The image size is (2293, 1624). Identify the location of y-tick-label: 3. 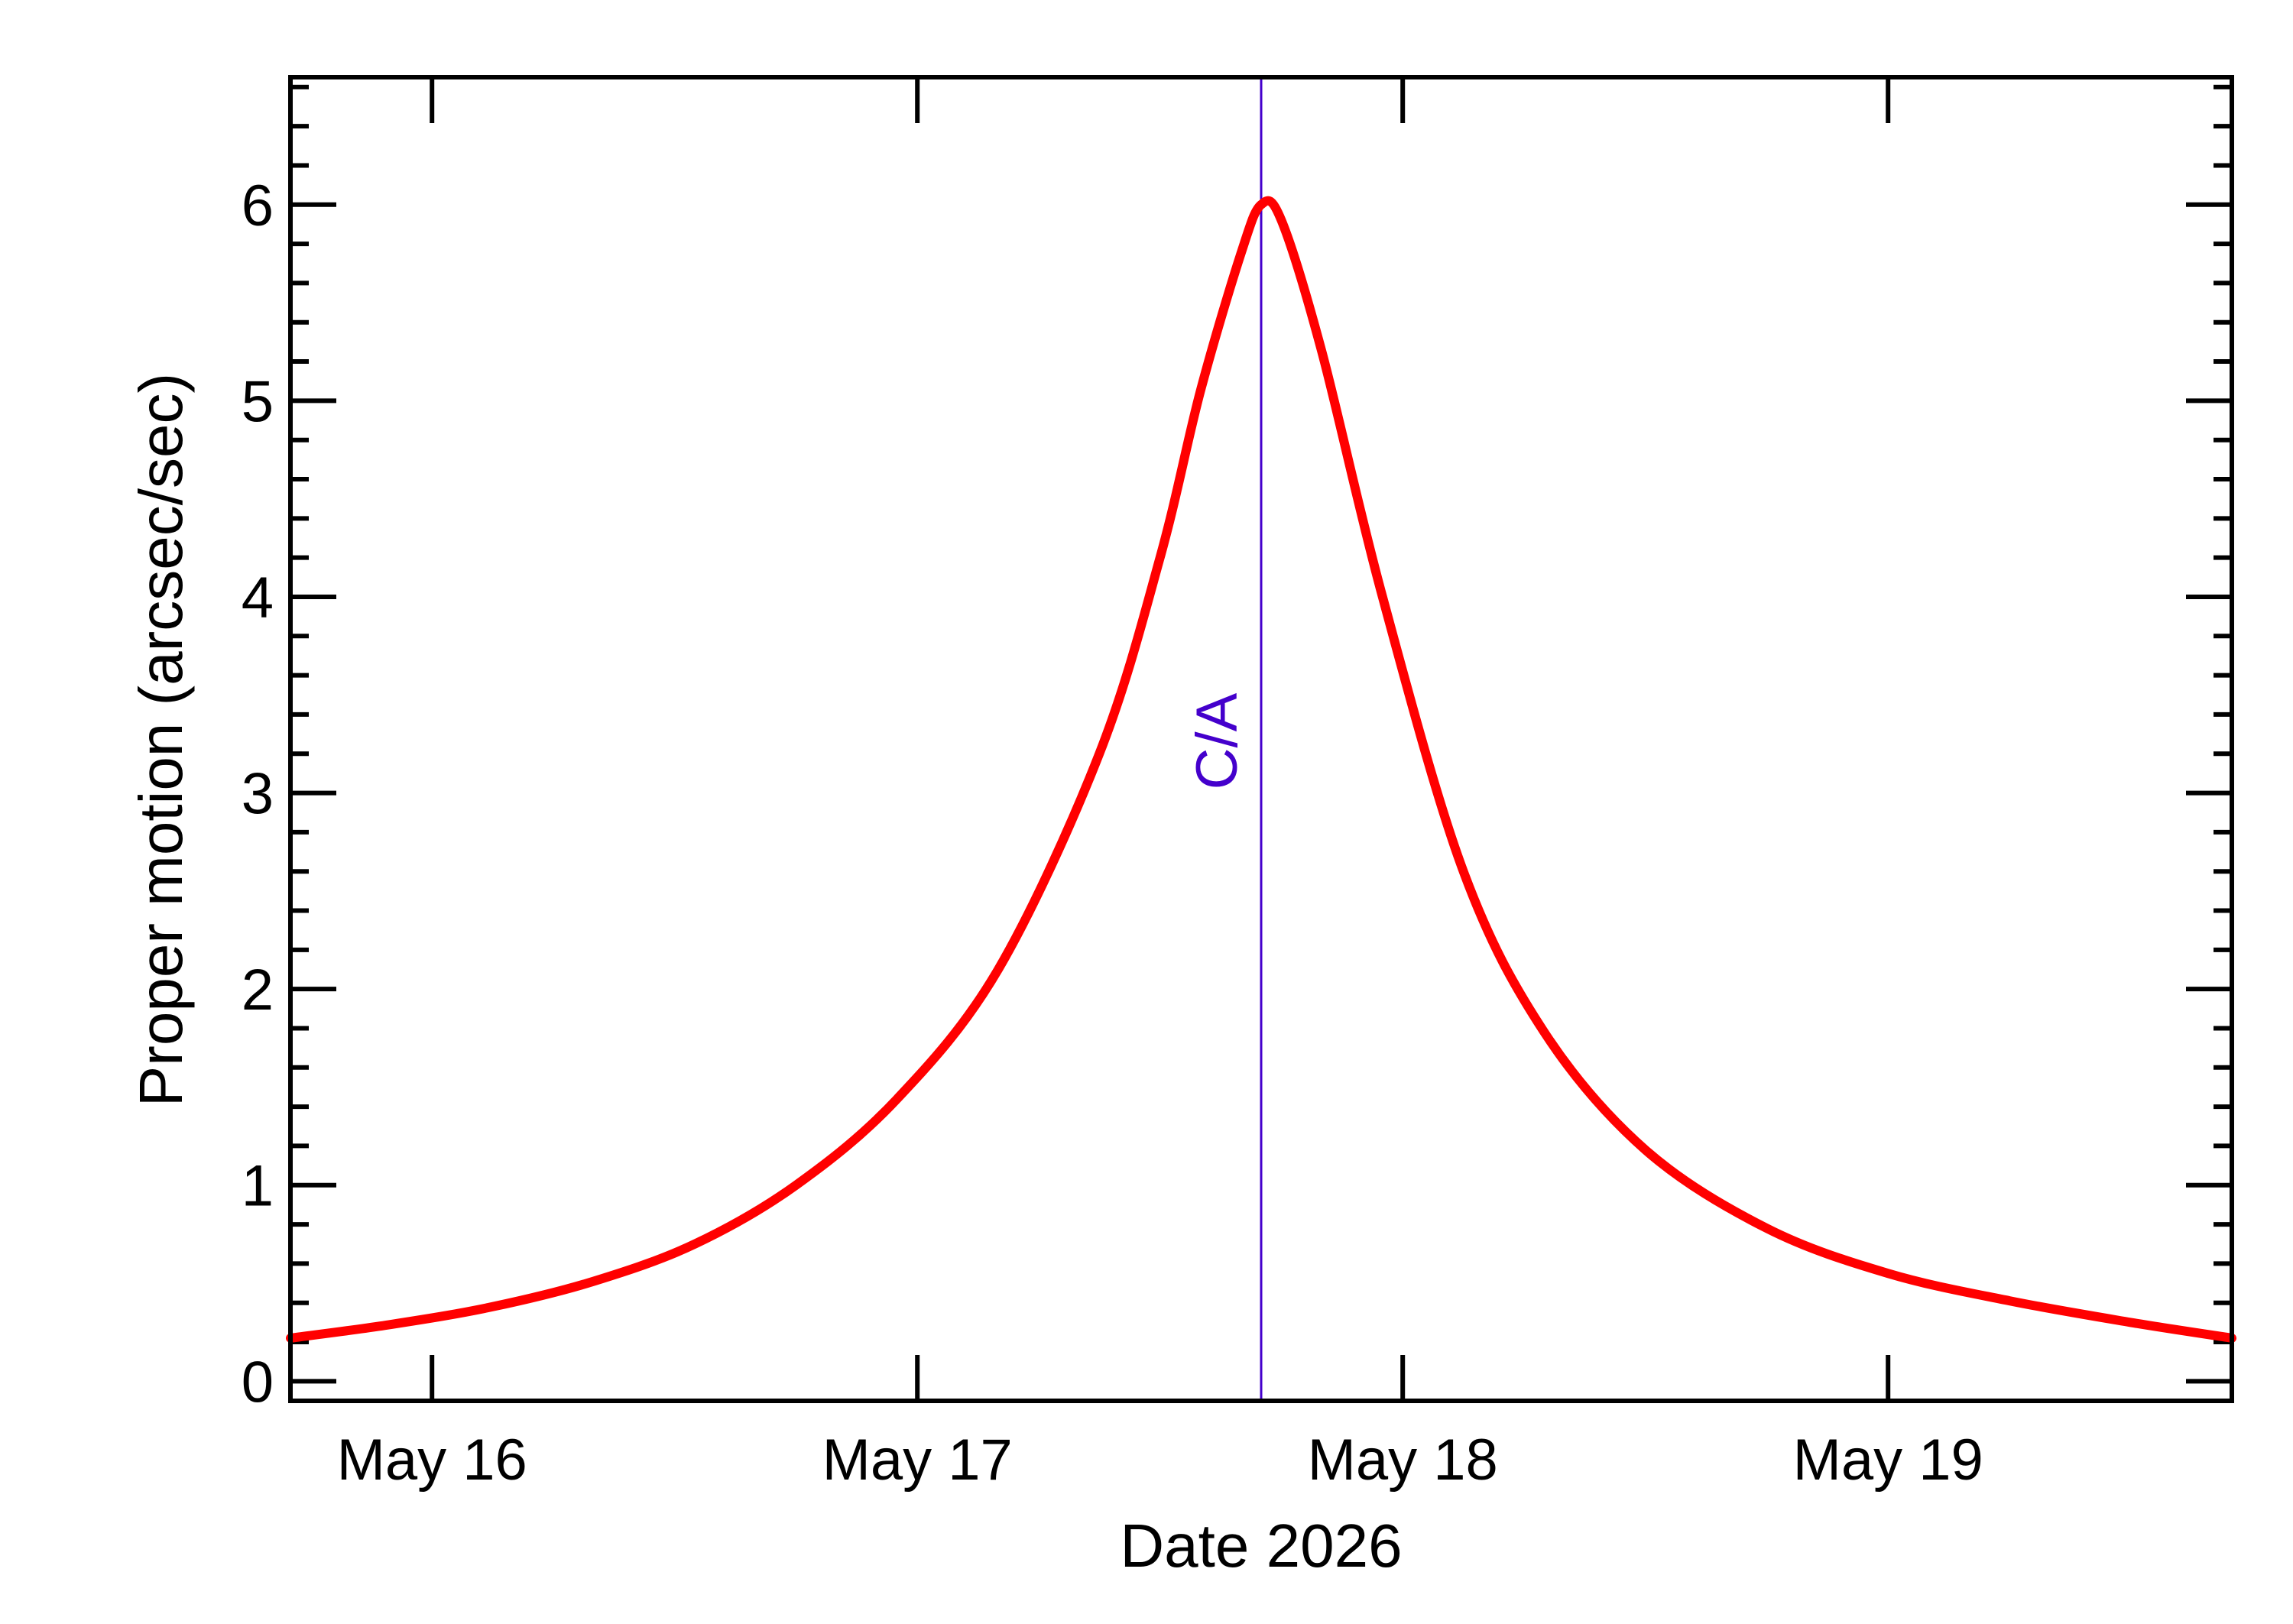
(258, 794).